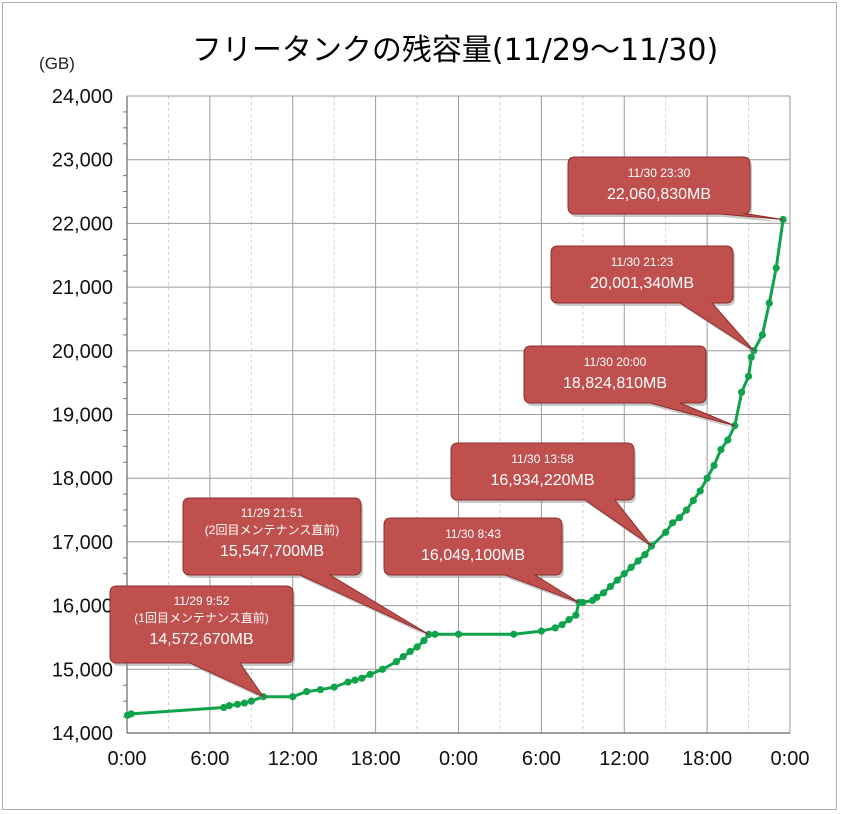 This screenshot has height=814, width=841. What do you see at coordinates (201, 617) in the screenshot?
I see `callout-note: (1回目メンテナンス直前)` at bounding box center [201, 617].